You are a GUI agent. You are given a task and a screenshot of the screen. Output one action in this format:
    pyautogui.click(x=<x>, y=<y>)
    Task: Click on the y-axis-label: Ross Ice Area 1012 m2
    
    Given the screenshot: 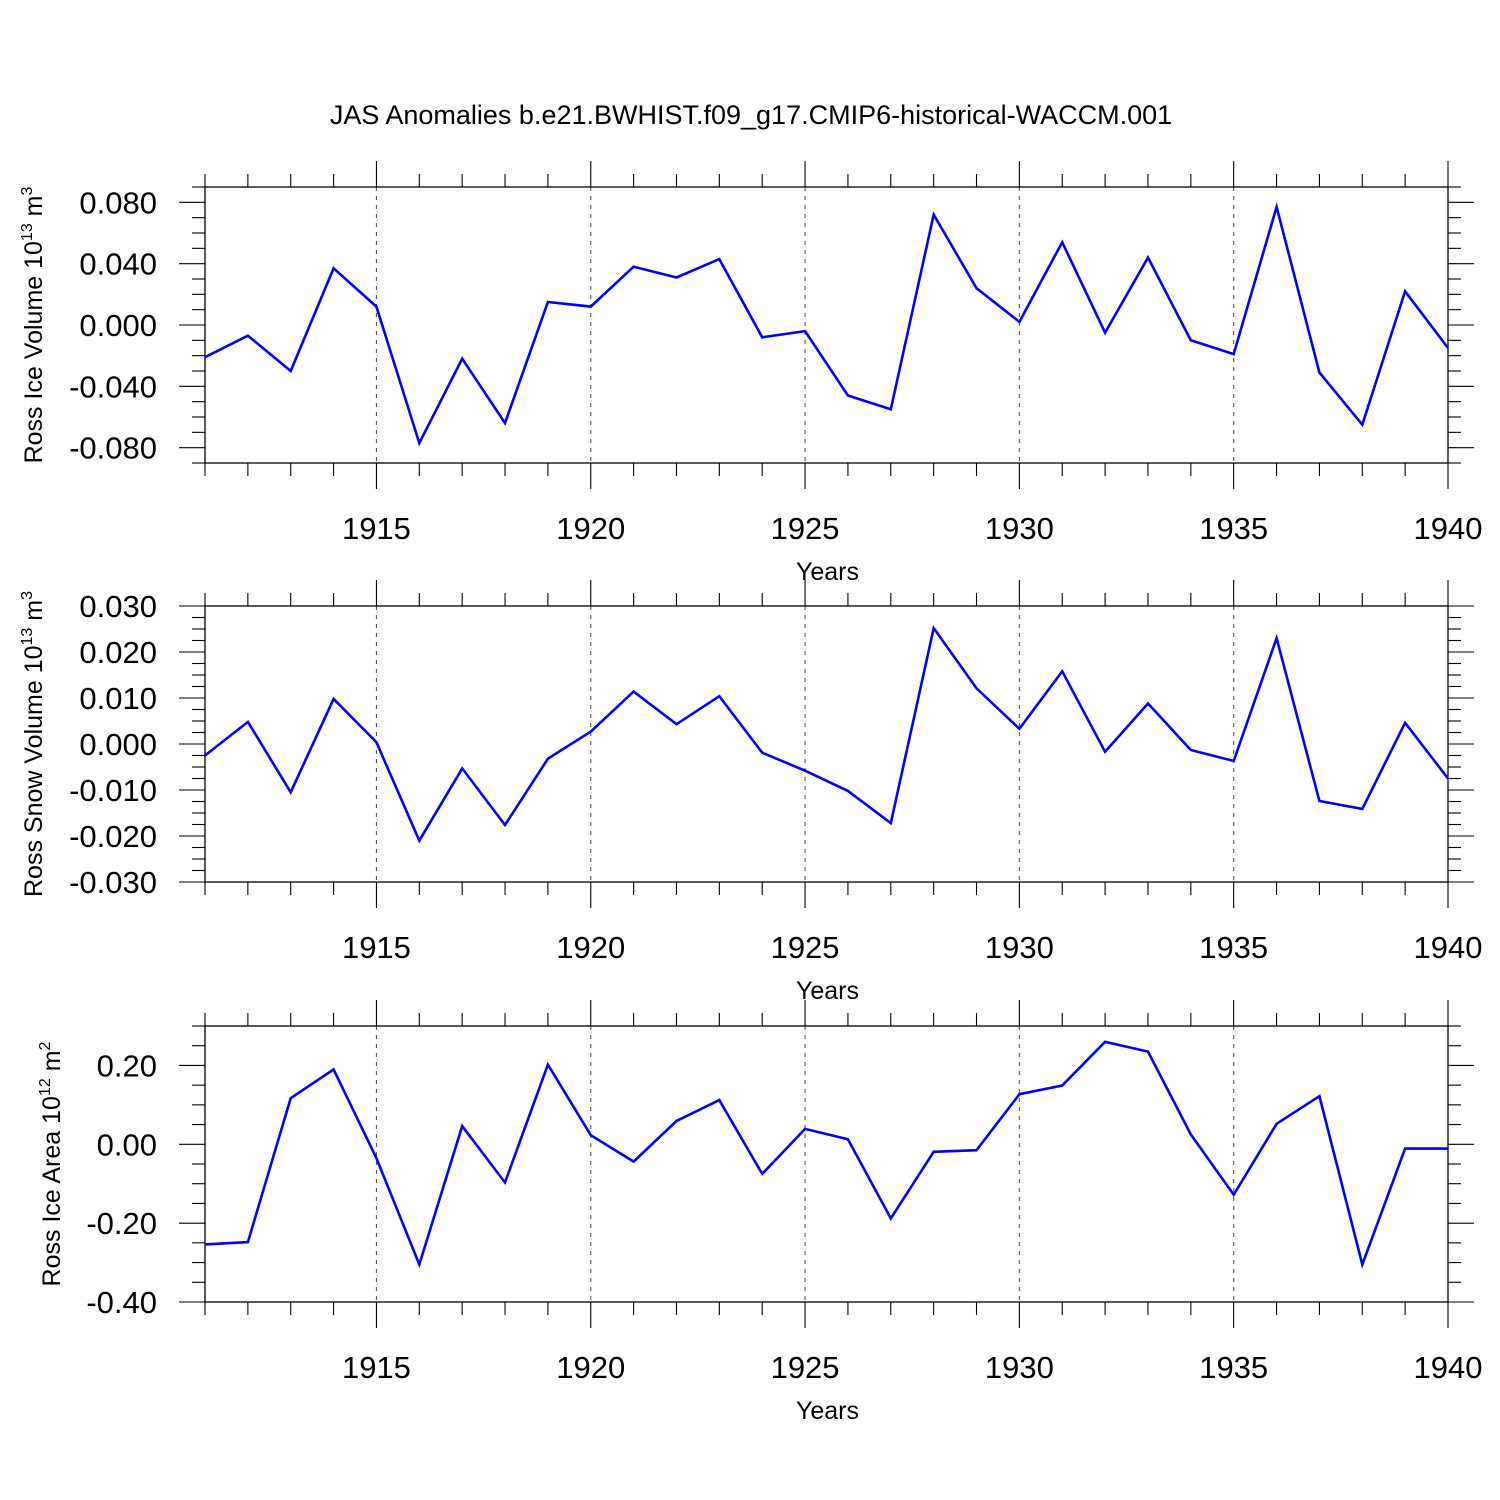 What is the action you would take?
    pyautogui.click(x=51, y=1163)
    